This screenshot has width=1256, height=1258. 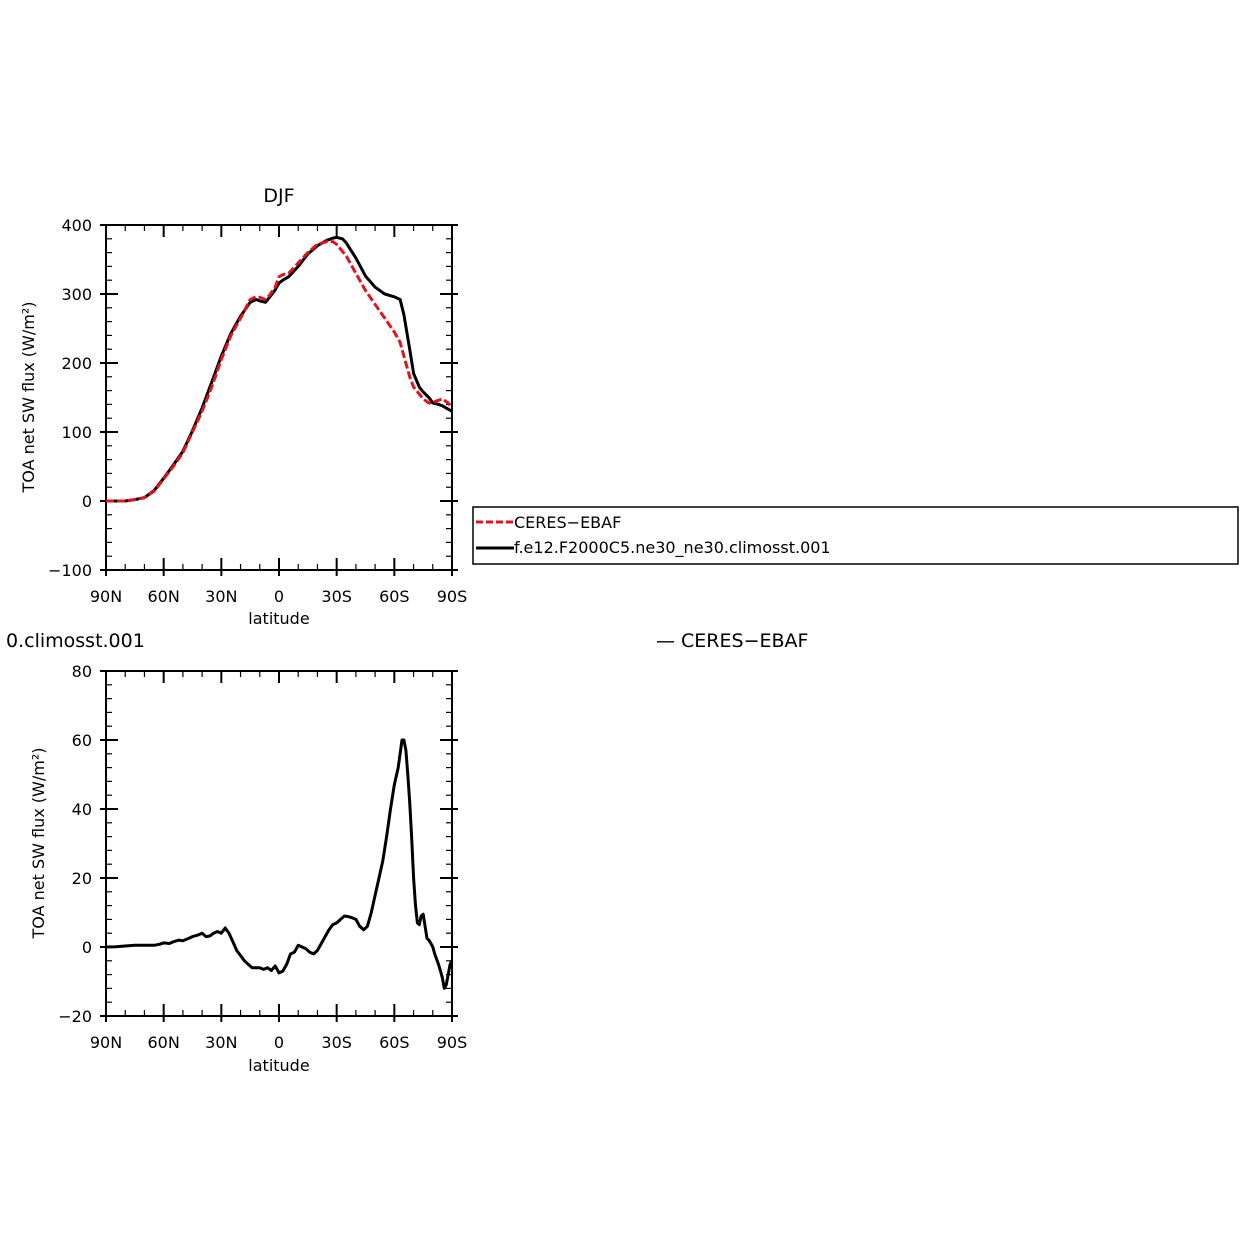 What do you see at coordinates (278, 618) in the screenshot?
I see `top-x-axis-label: latitude` at bounding box center [278, 618].